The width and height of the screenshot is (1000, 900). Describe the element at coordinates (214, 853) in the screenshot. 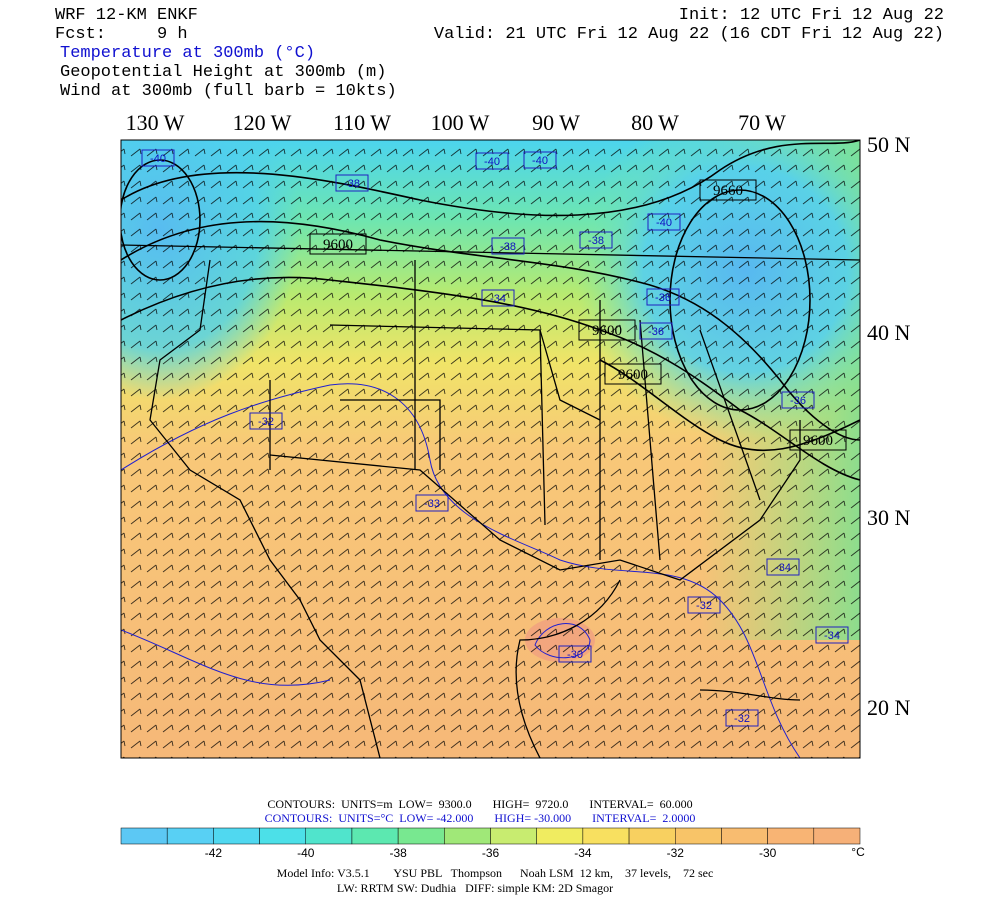

I see `colorbar-label: -42` at that location.